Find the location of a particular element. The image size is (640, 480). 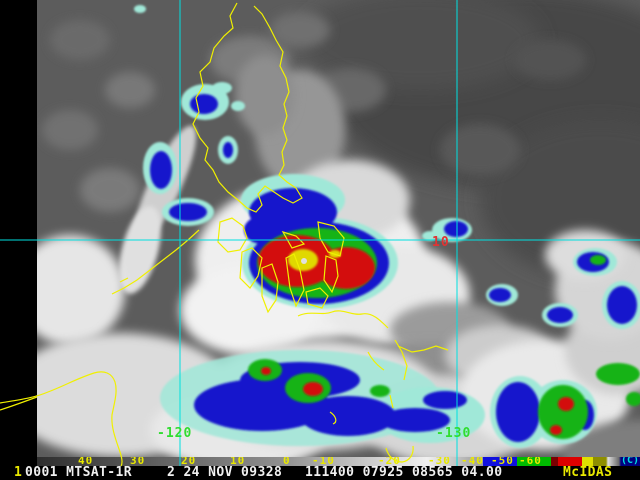

colorbar-tick: -30 is located at coordinates (439, 460).